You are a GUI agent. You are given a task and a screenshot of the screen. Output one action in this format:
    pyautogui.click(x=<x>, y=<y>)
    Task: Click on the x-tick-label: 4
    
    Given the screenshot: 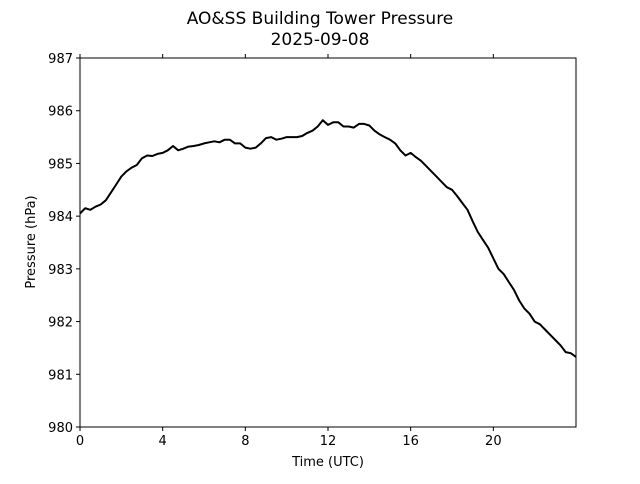 What is the action you would take?
    pyautogui.click(x=163, y=441)
    